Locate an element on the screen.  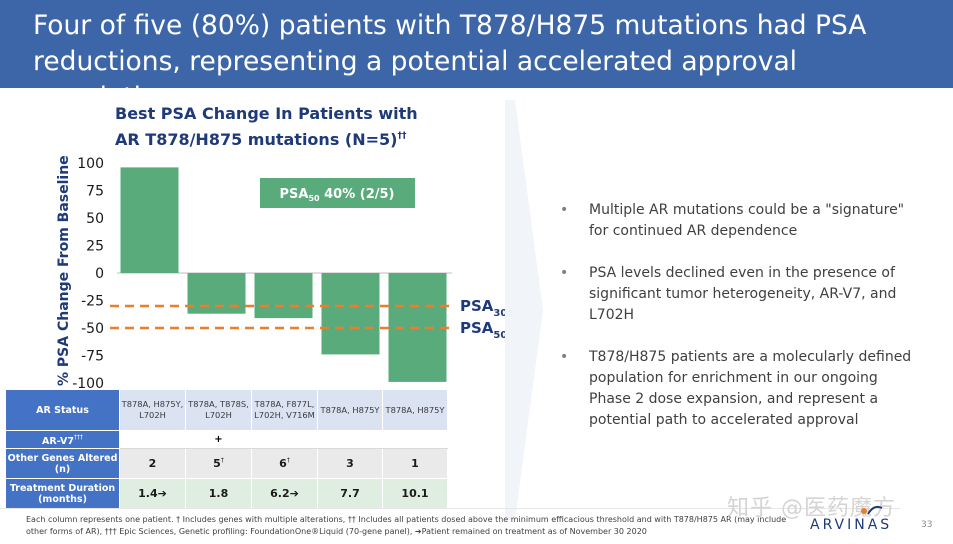
y-tick-label: -100 is located at coordinates (88, 384).